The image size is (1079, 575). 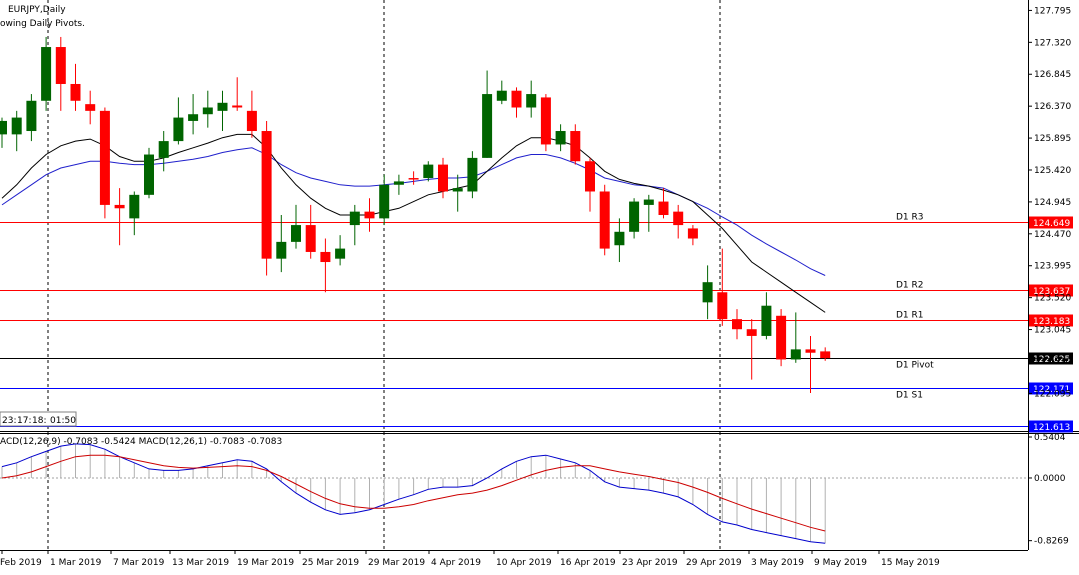 I want to click on price-tick-label-4: 125.895, so click(x=1052, y=139).